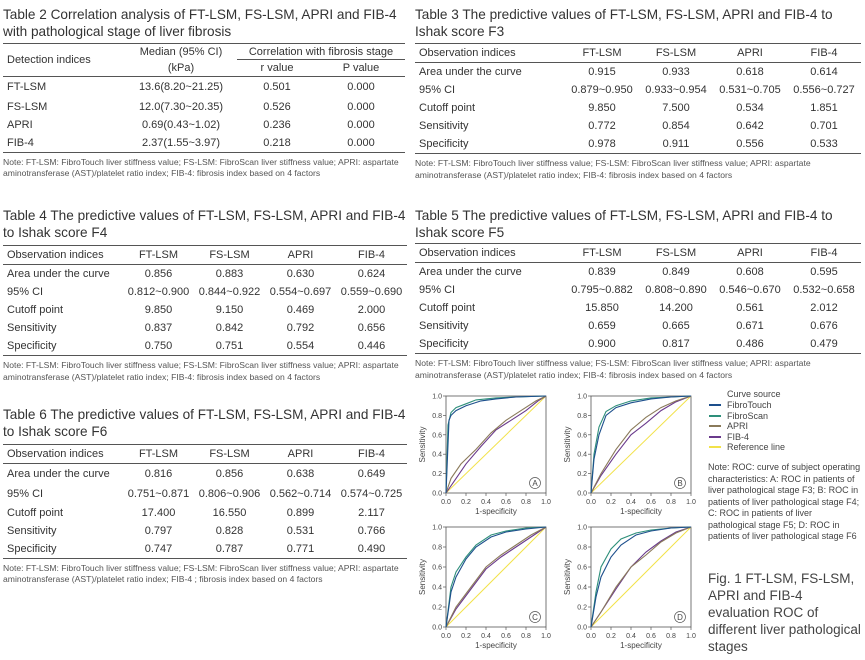 The image size is (865, 660). Describe the element at coordinates (824, 90) in the screenshot. I see `table3-cell: 0.556~0.727` at that location.